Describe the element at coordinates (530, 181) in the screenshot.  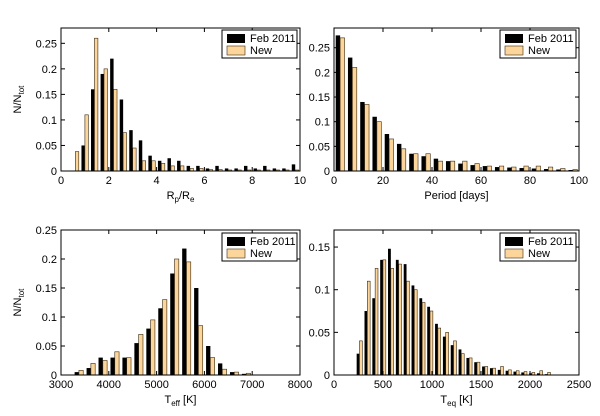
I see `x-tick-label: 80` at that location.